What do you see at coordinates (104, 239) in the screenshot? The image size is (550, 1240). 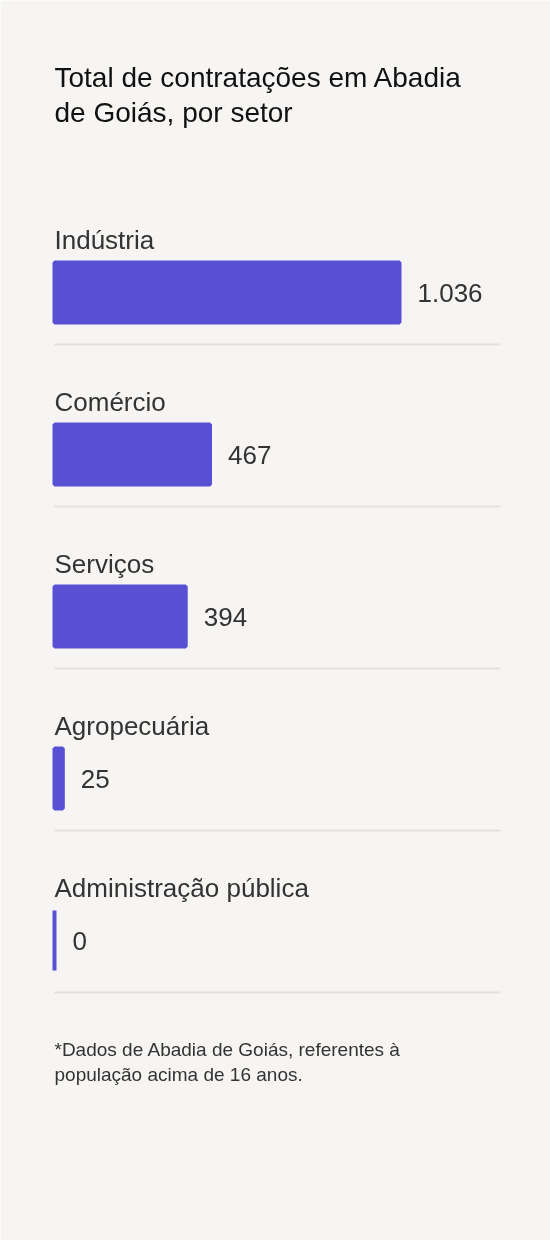 I see `y-tick-label: Indústria` at bounding box center [104, 239].